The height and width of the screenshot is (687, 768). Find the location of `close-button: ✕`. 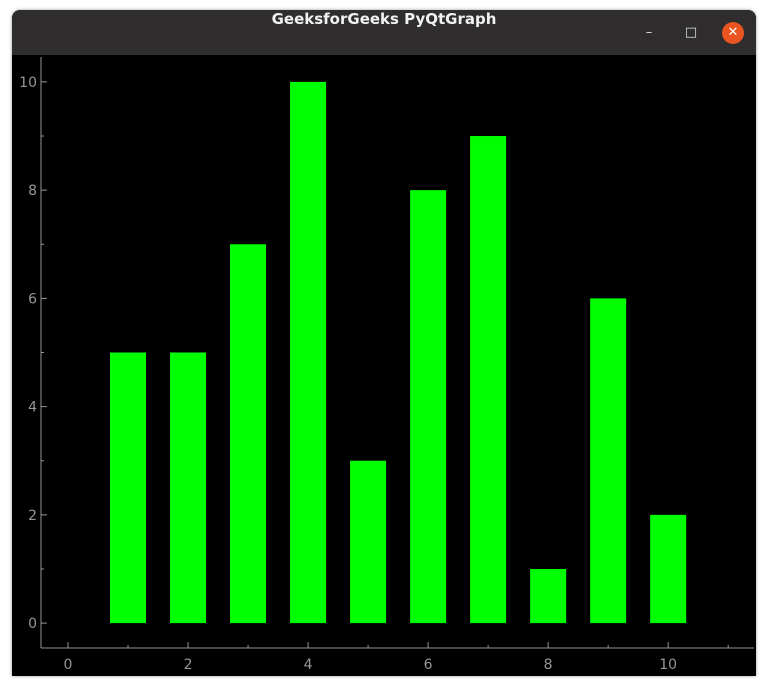

close-button: ✕ is located at coordinates (733, 33).